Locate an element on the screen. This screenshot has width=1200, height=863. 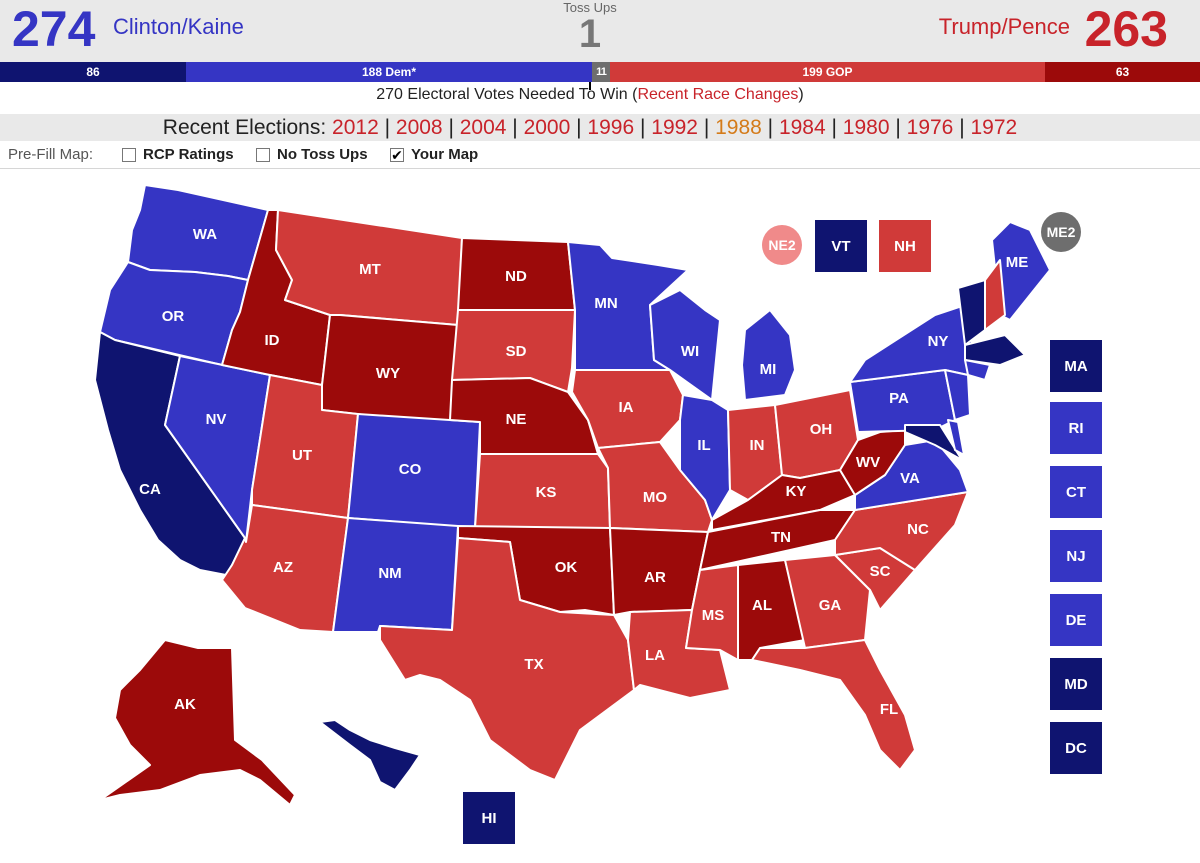
state-NH-shape is located at coordinates (995, 295).